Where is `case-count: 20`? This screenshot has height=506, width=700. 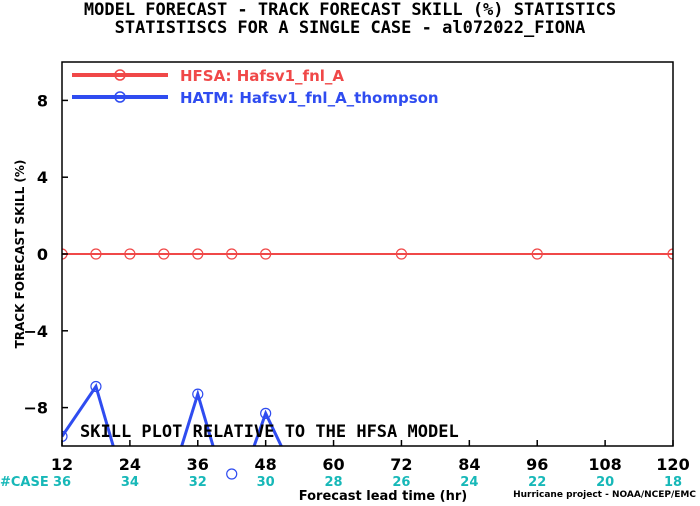 case-count: 20 is located at coordinates (605, 482).